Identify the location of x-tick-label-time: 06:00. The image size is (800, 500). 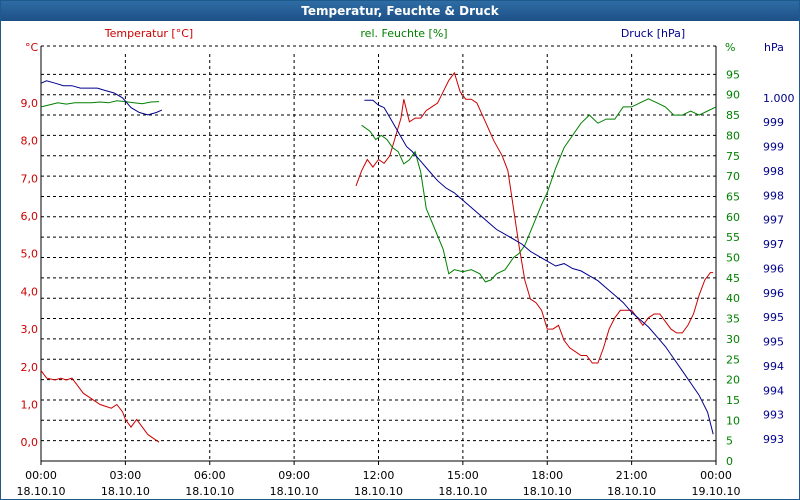
(210, 475).